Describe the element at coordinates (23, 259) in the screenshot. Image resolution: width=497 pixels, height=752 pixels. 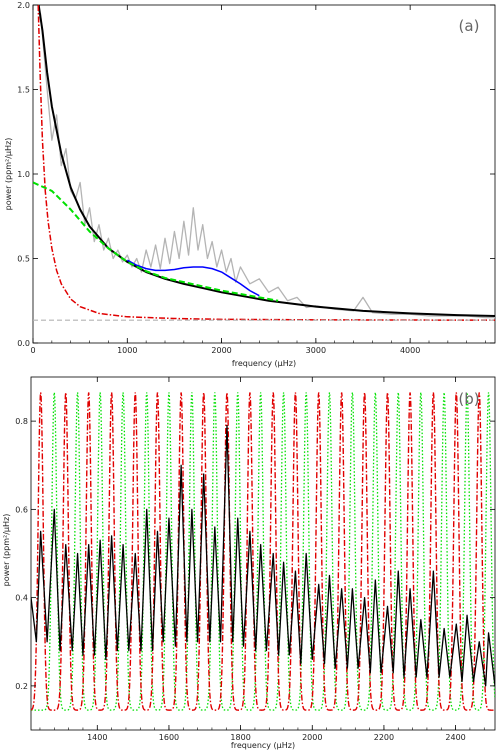
I see `y-tick-label: 0.5` at that location.